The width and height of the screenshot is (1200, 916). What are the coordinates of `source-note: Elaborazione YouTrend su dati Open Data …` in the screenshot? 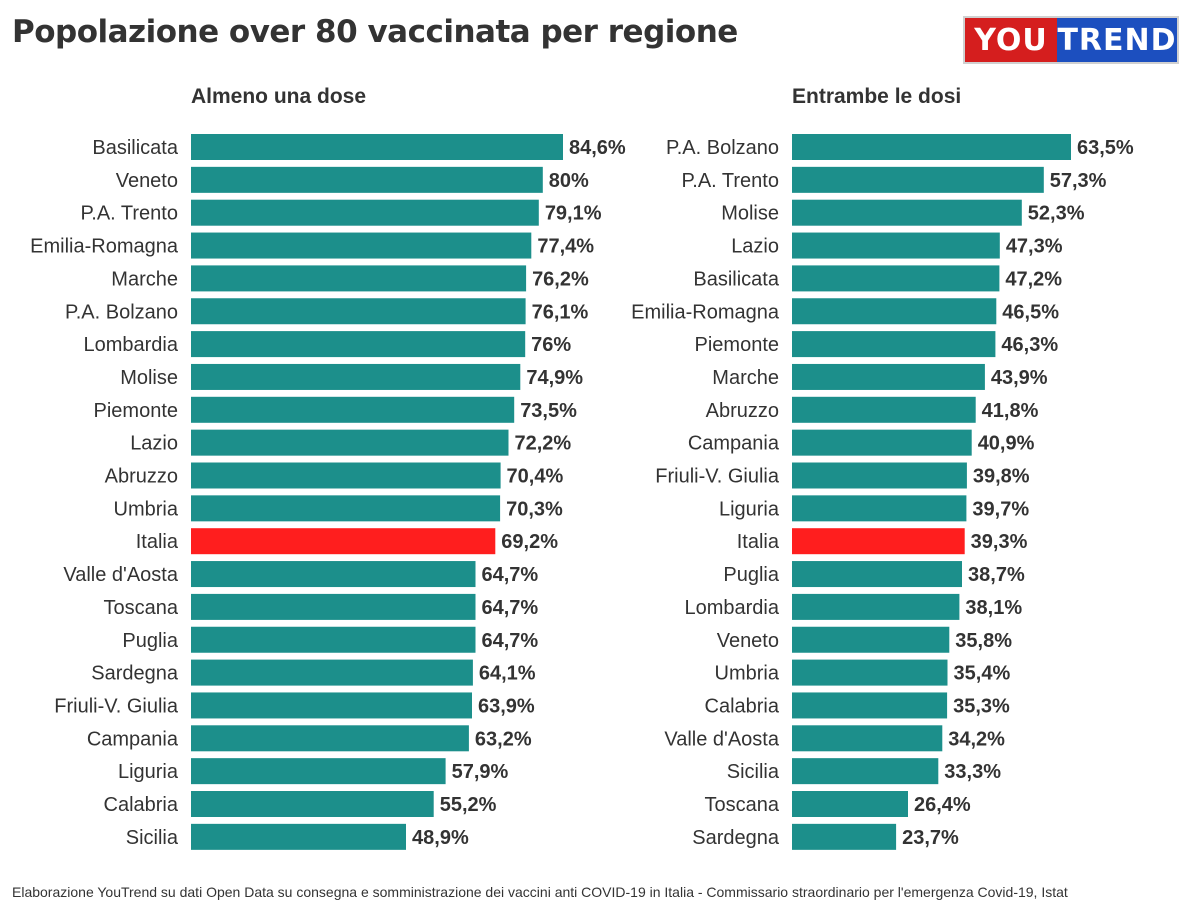 It's located at (540, 892).